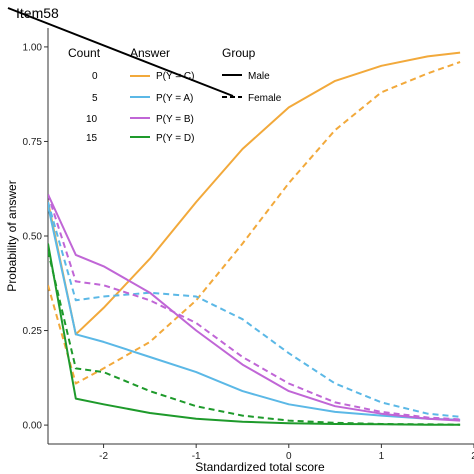 Image resolution: width=474 pixels, height=474 pixels. What do you see at coordinates (12, 235) in the screenshot?
I see `y-axis-title: Probability of answer` at bounding box center [12, 235].